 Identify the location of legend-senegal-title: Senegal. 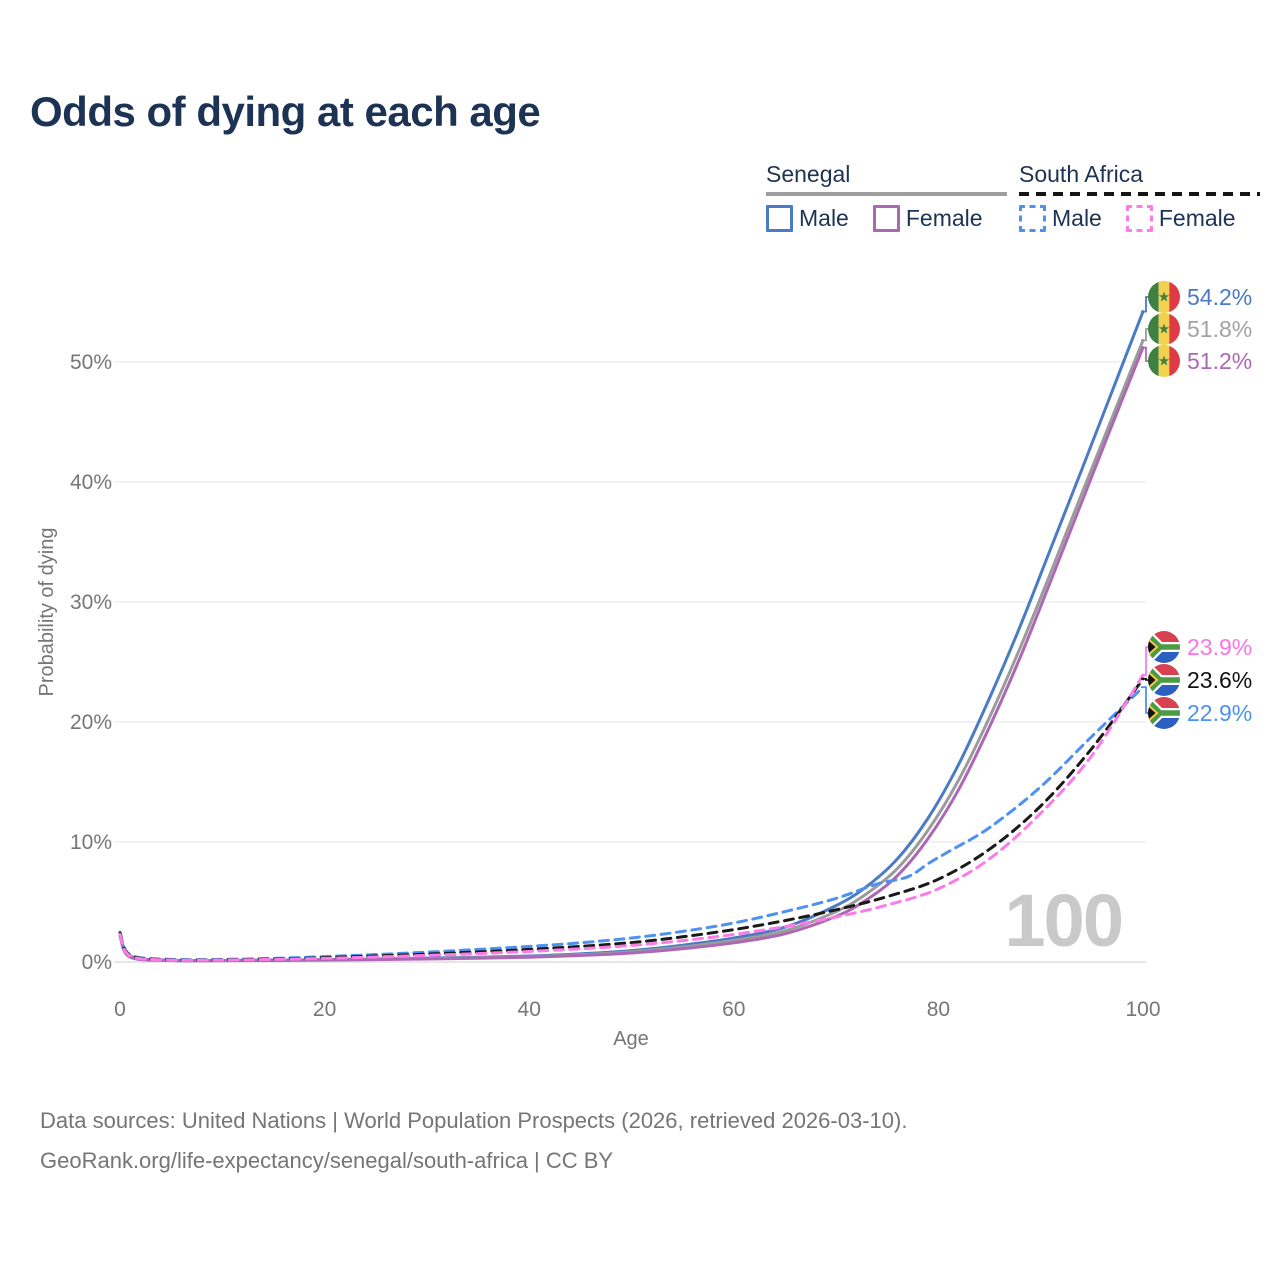
(808, 174).